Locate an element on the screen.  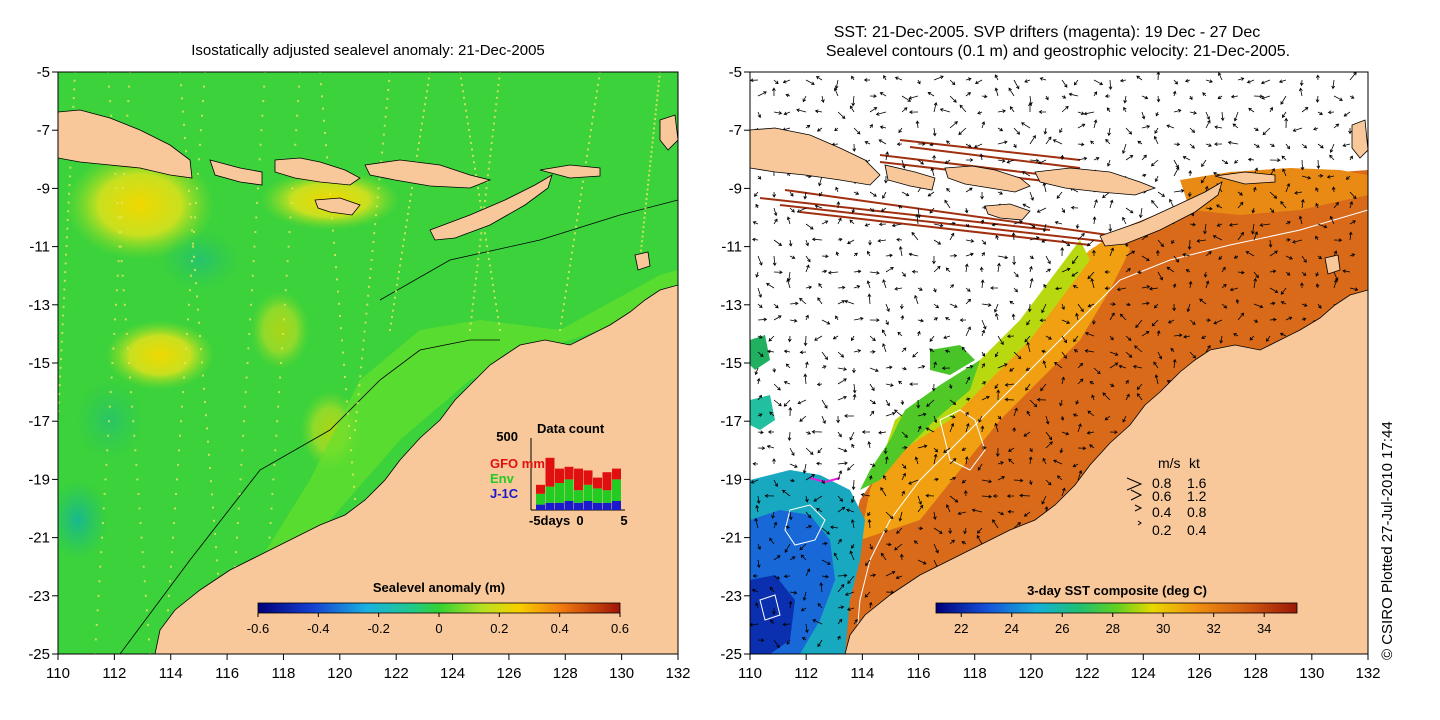
inset-bar-env is located at coordinates (607, 496).